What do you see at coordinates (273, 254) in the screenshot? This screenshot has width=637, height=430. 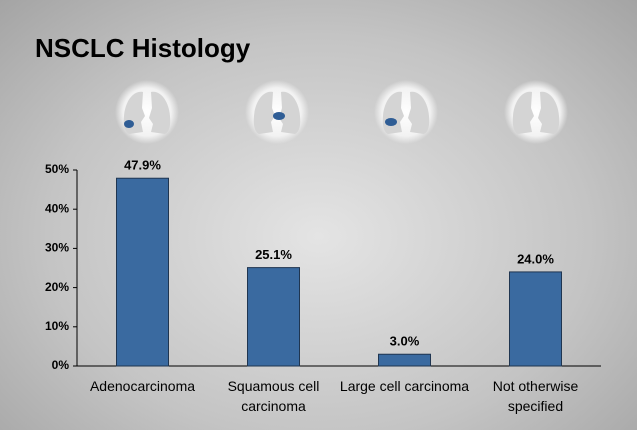 I see `value-label: 25.1%` at bounding box center [273, 254].